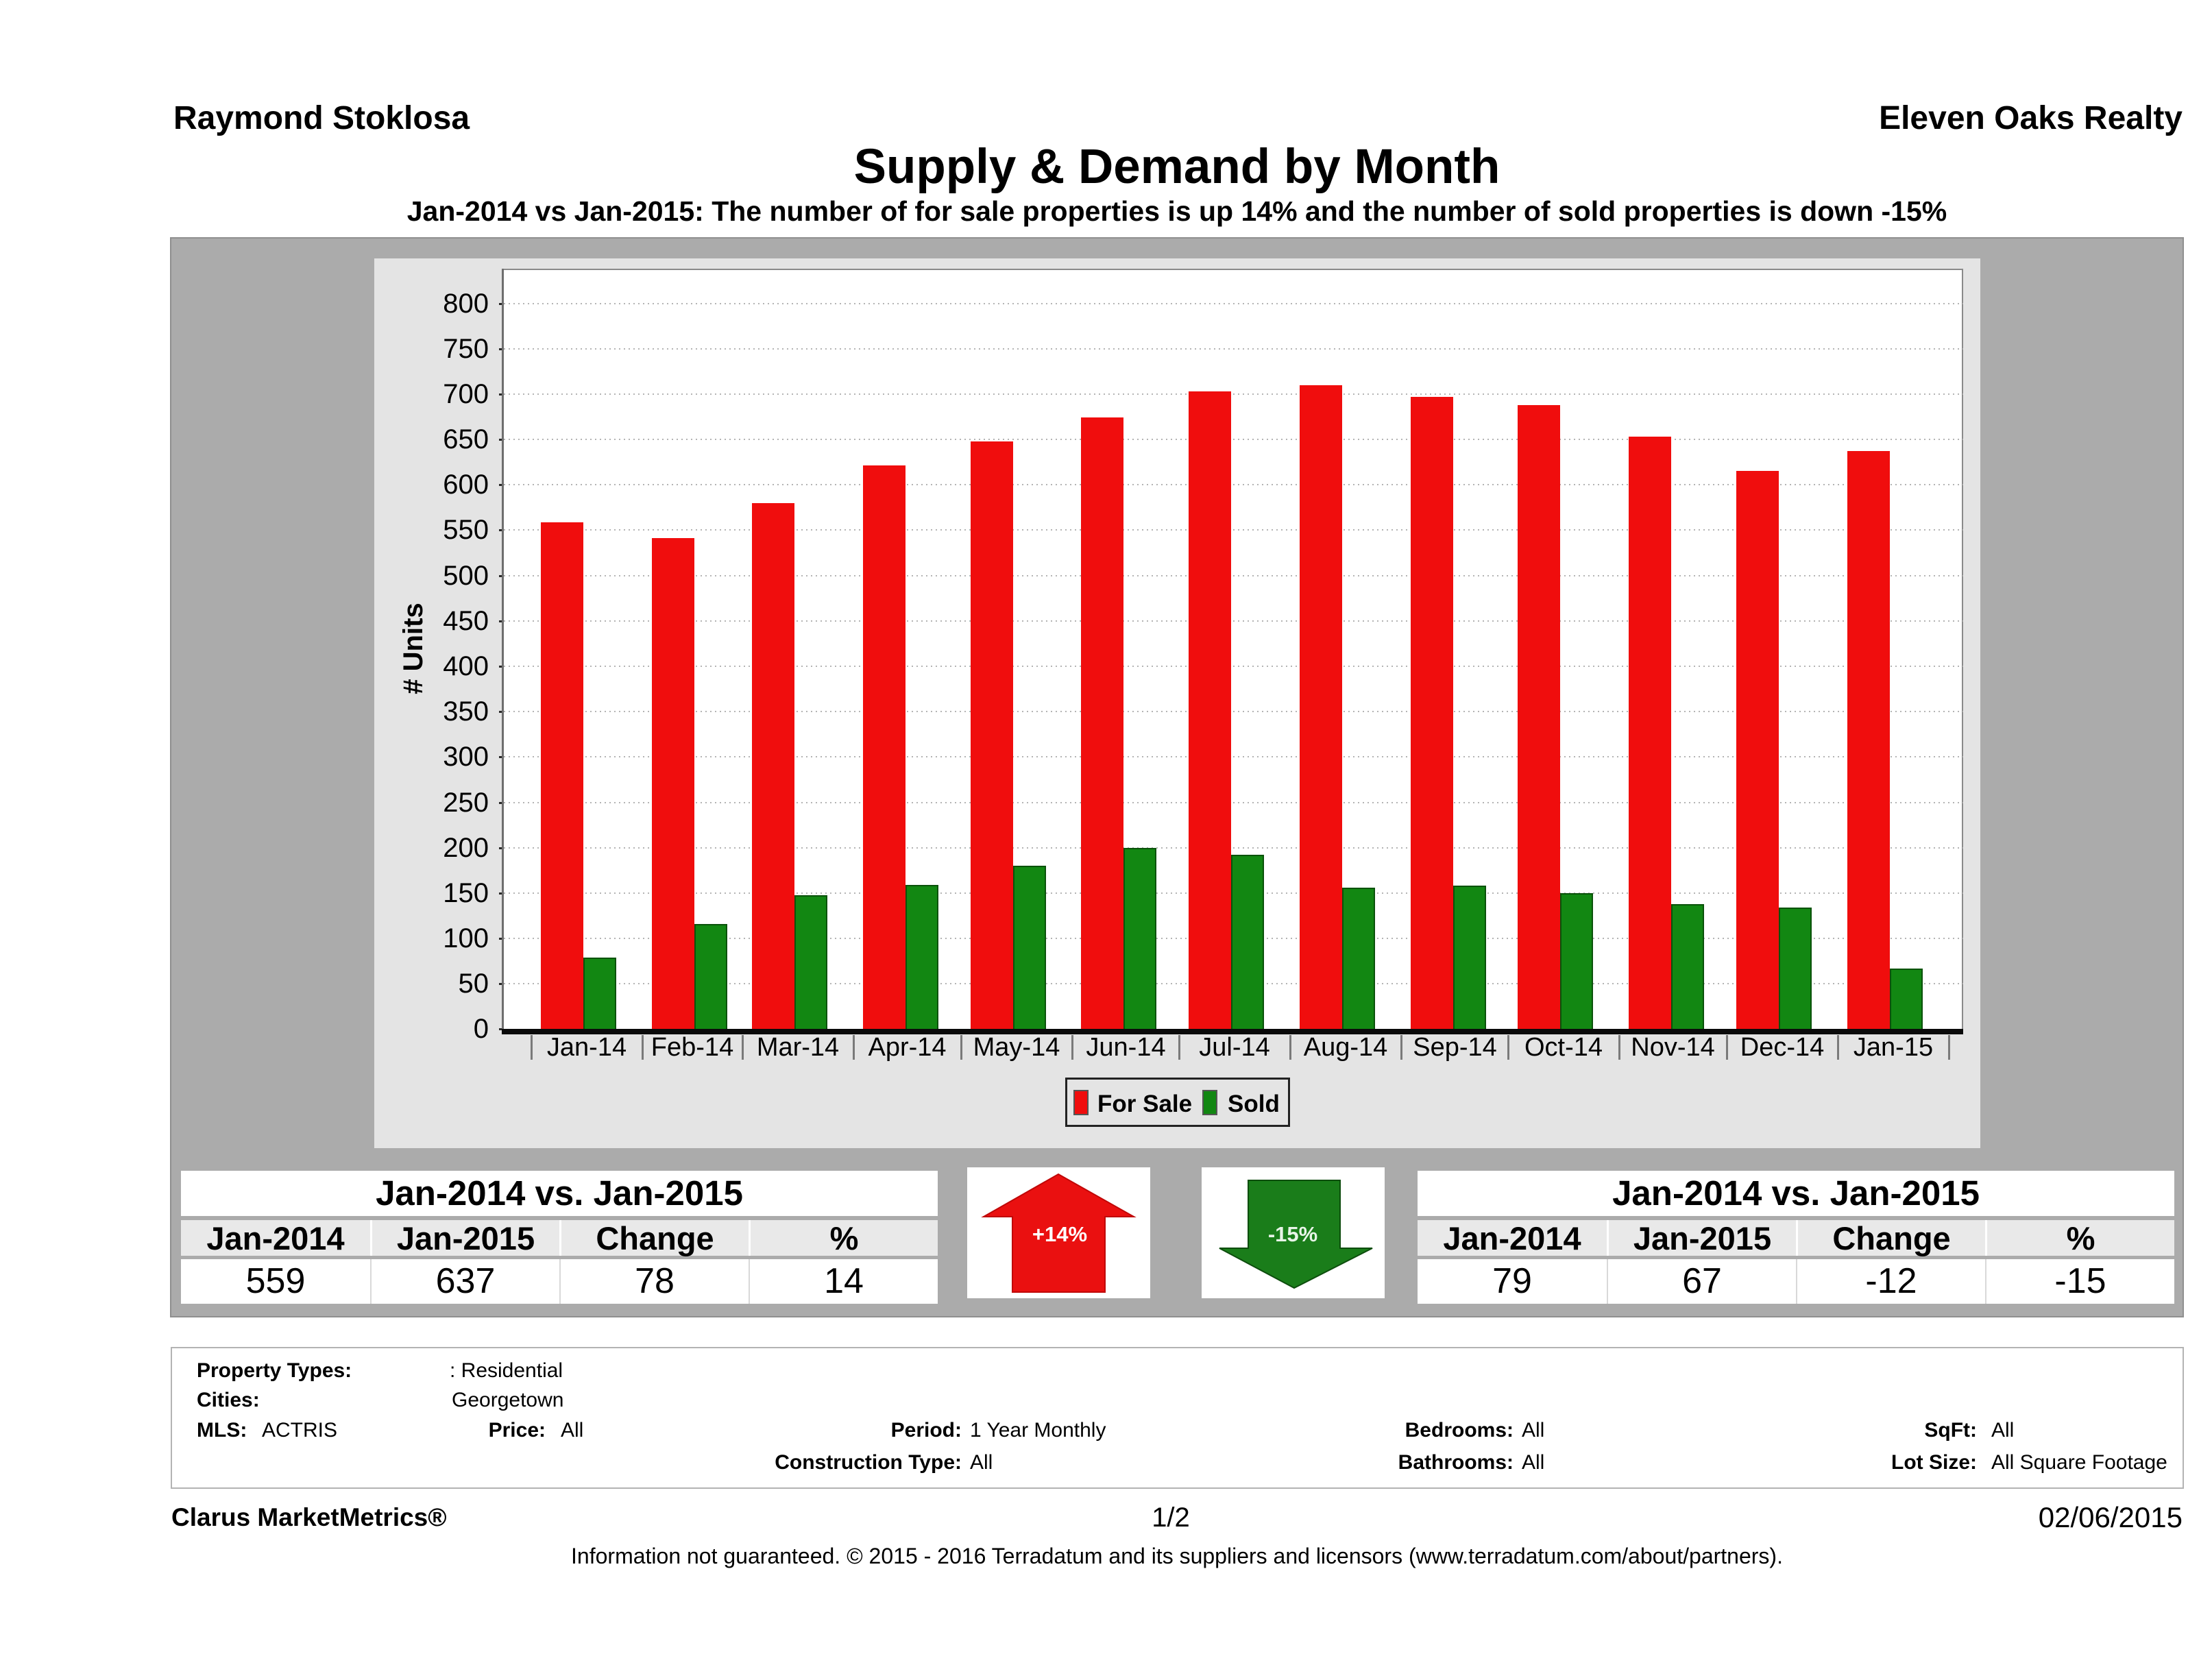  What do you see at coordinates (1059, 1234) in the screenshot?
I see `svg-text: +14%` at bounding box center [1059, 1234].